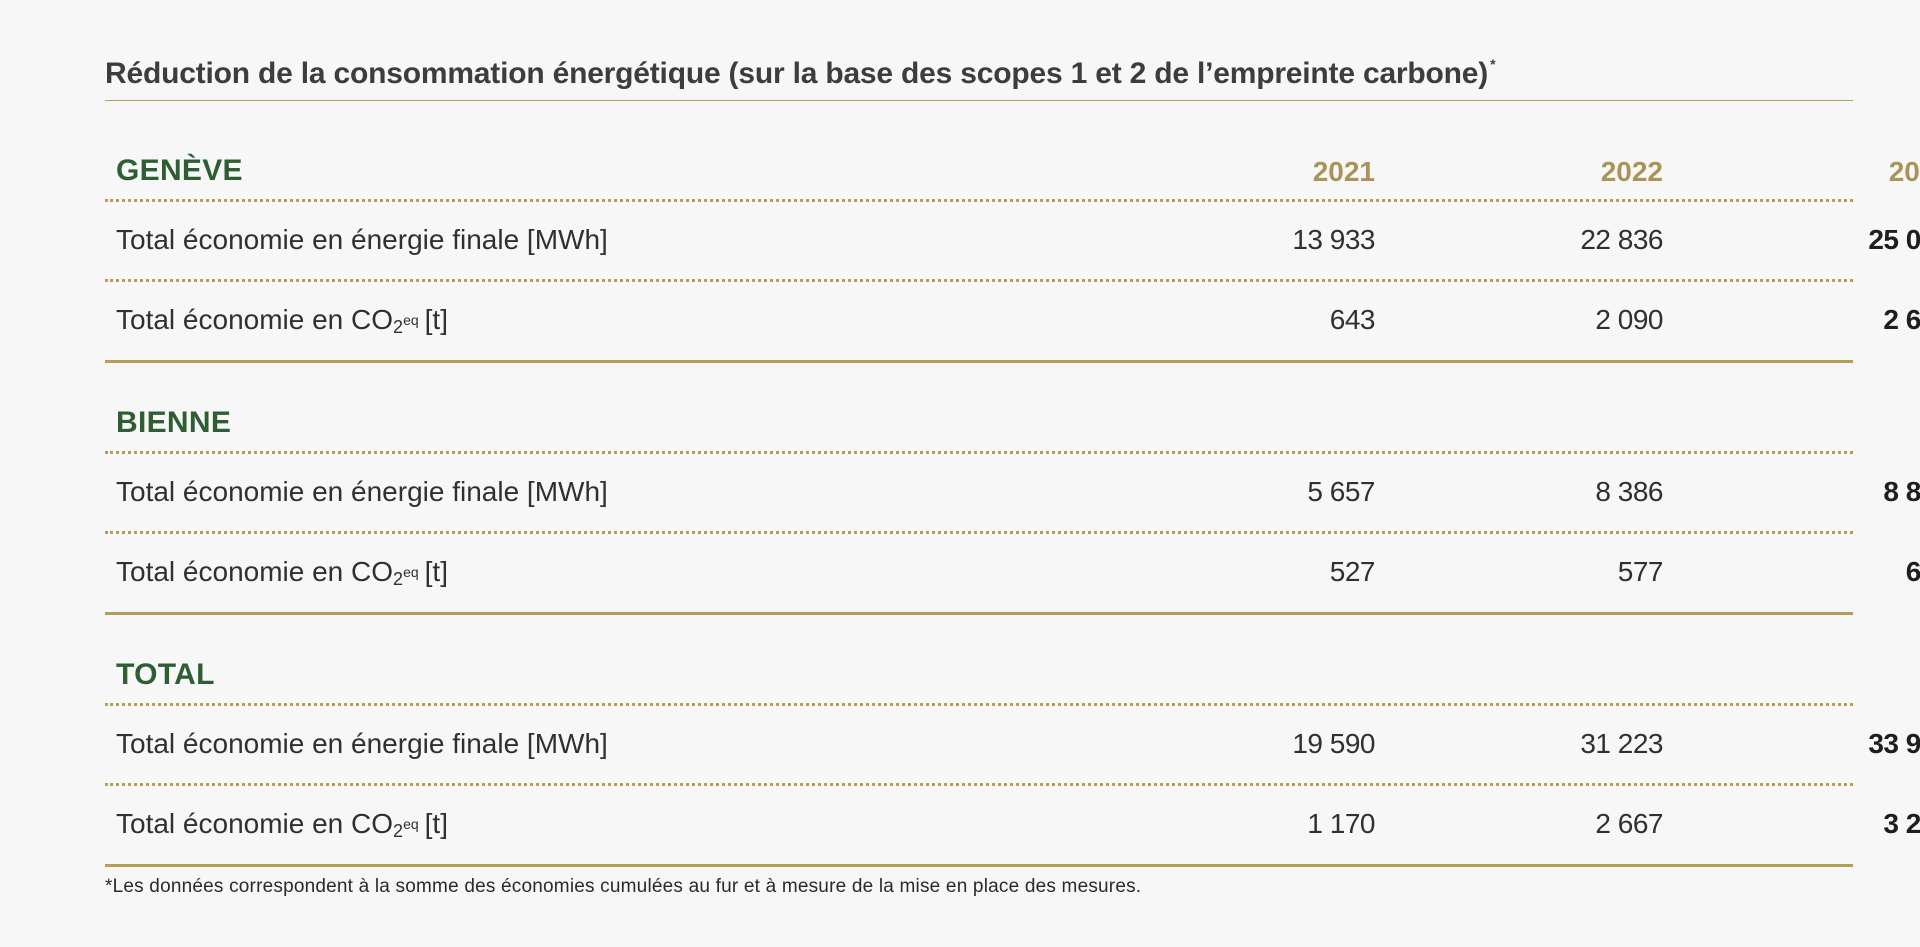 Image resolution: width=1920 pixels, height=947 pixels. Describe the element at coordinates (1012, 156) in the screenshot. I see `section-header-row: GENÈVE 2021 2022 2023` at that location.